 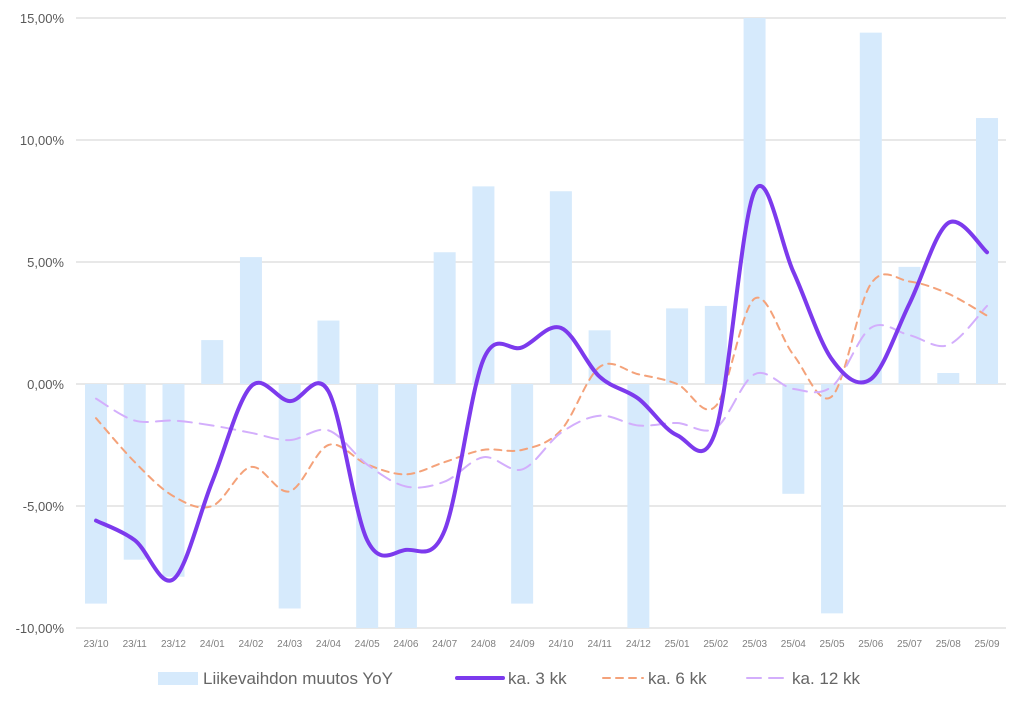 What do you see at coordinates (40, 323) in the screenshot?
I see `y-axis-ticks: 15,00% 10,00% 5,00% 0,00% -5,00% -10,00%` at bounding box center [40, 323].